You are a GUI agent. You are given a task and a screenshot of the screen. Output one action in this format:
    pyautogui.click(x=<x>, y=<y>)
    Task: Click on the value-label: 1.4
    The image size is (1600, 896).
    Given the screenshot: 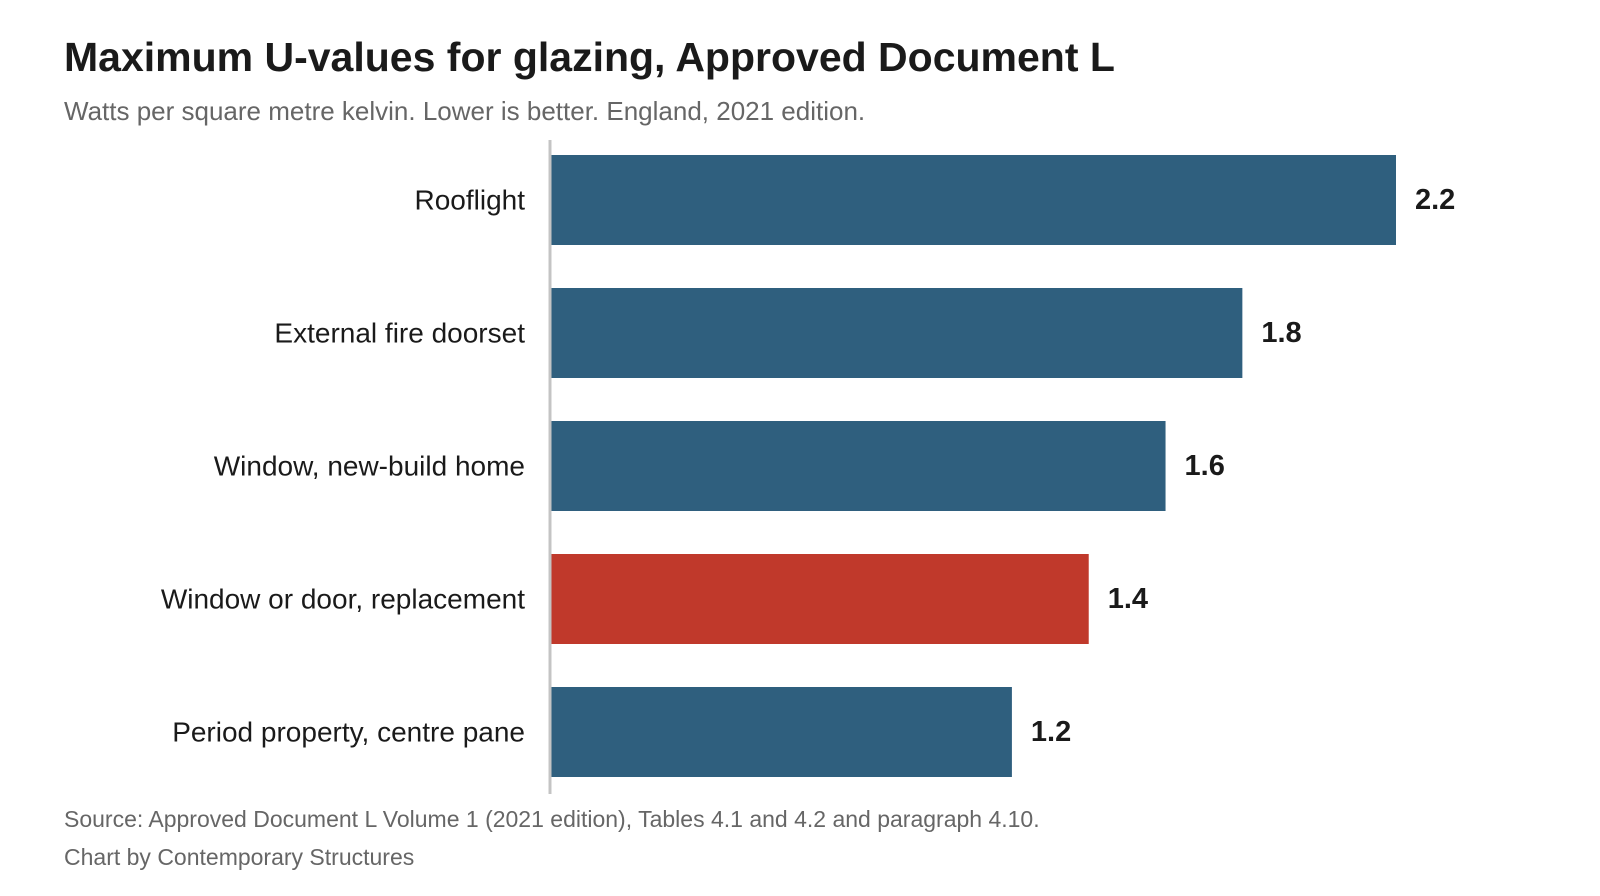 What is the action you would take?
    pyautogui.click(x=1128, y=599)
    